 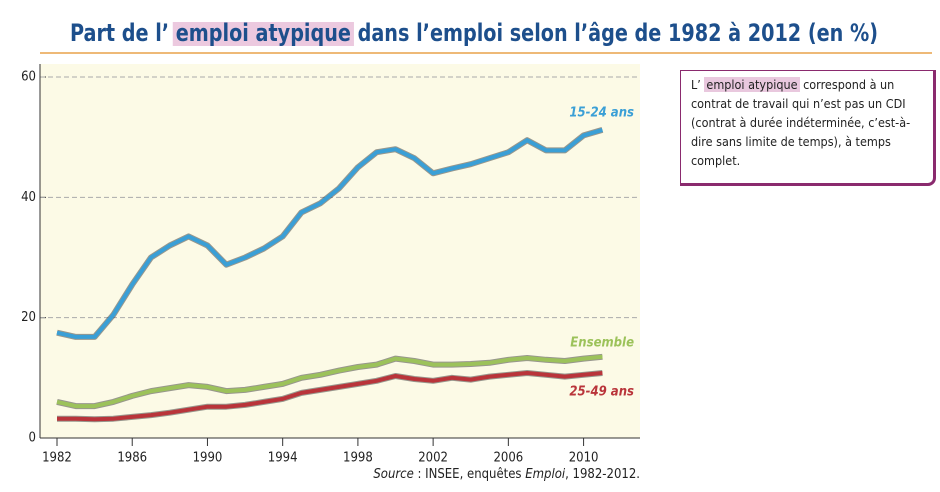 I want to click on x-tick-label: 1982, so click(x=57, y=458).